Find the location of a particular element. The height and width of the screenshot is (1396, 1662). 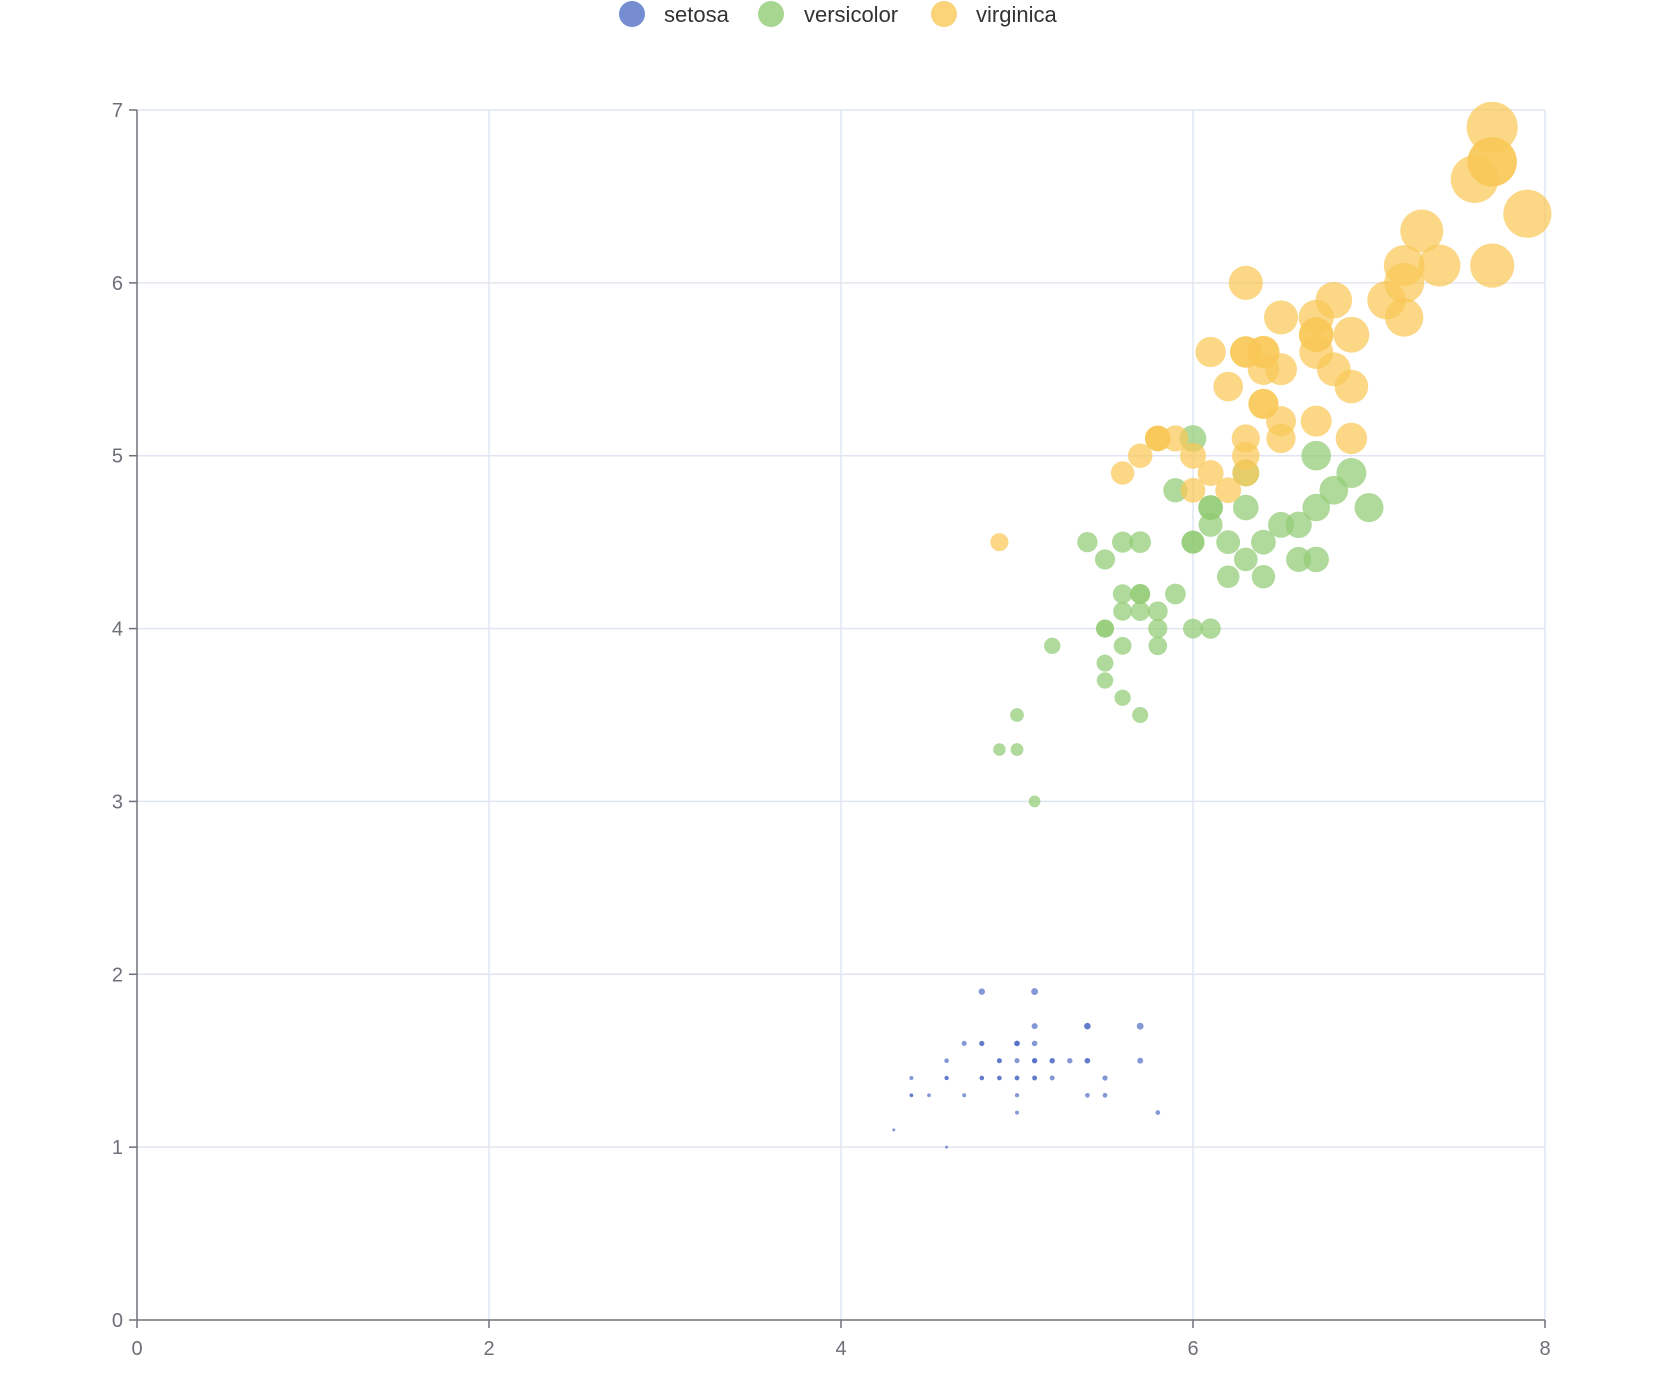

legend: setosa versicolor virginica is located at coordinates (838, 14).